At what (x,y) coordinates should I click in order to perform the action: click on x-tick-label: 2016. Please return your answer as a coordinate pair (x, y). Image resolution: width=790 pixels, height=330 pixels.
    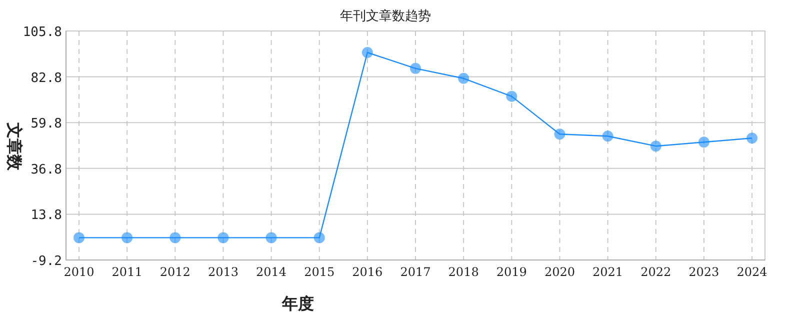
    Looking at the image, I should click on (367, 272).